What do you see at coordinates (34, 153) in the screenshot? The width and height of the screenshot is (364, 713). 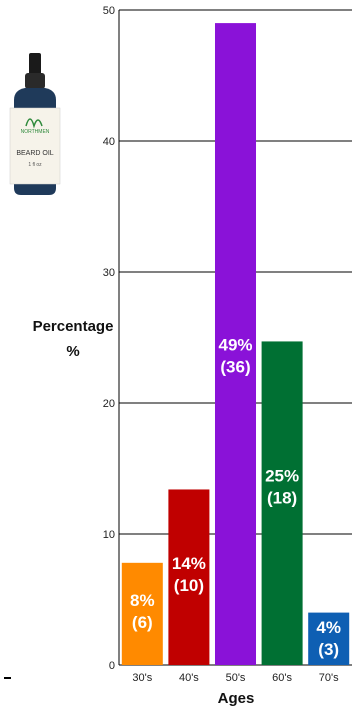 I see `bottle-product-text: BEARD OIL` at bounding box center [34, 153].